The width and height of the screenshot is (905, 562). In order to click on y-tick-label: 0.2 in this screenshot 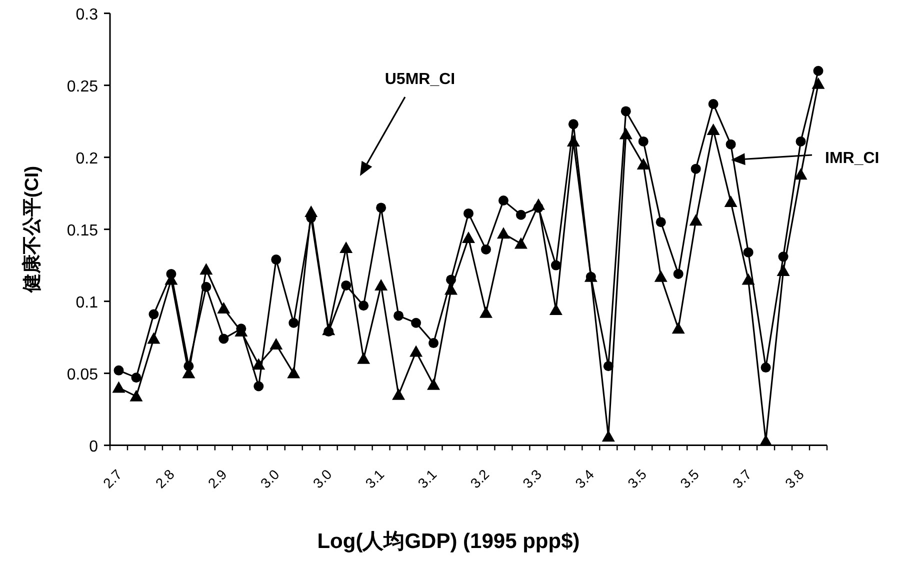, I will do `click(87, 159)`.